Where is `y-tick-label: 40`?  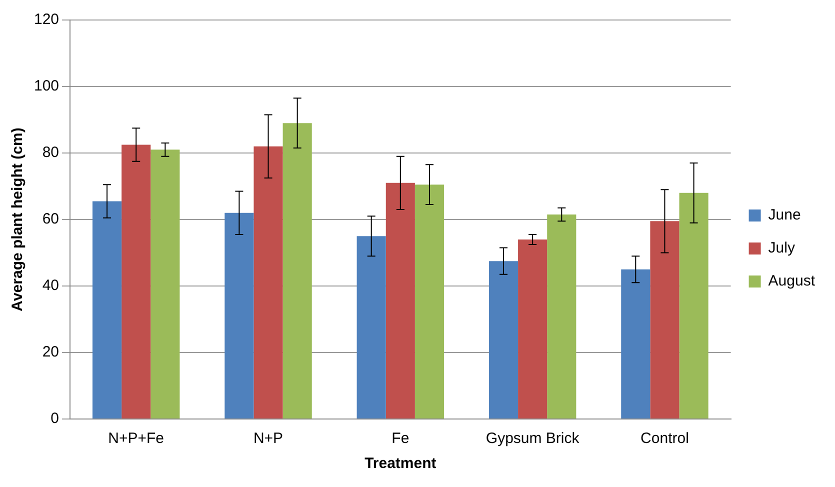
y-tick-label: 40 is located at coordinates (51, 285).